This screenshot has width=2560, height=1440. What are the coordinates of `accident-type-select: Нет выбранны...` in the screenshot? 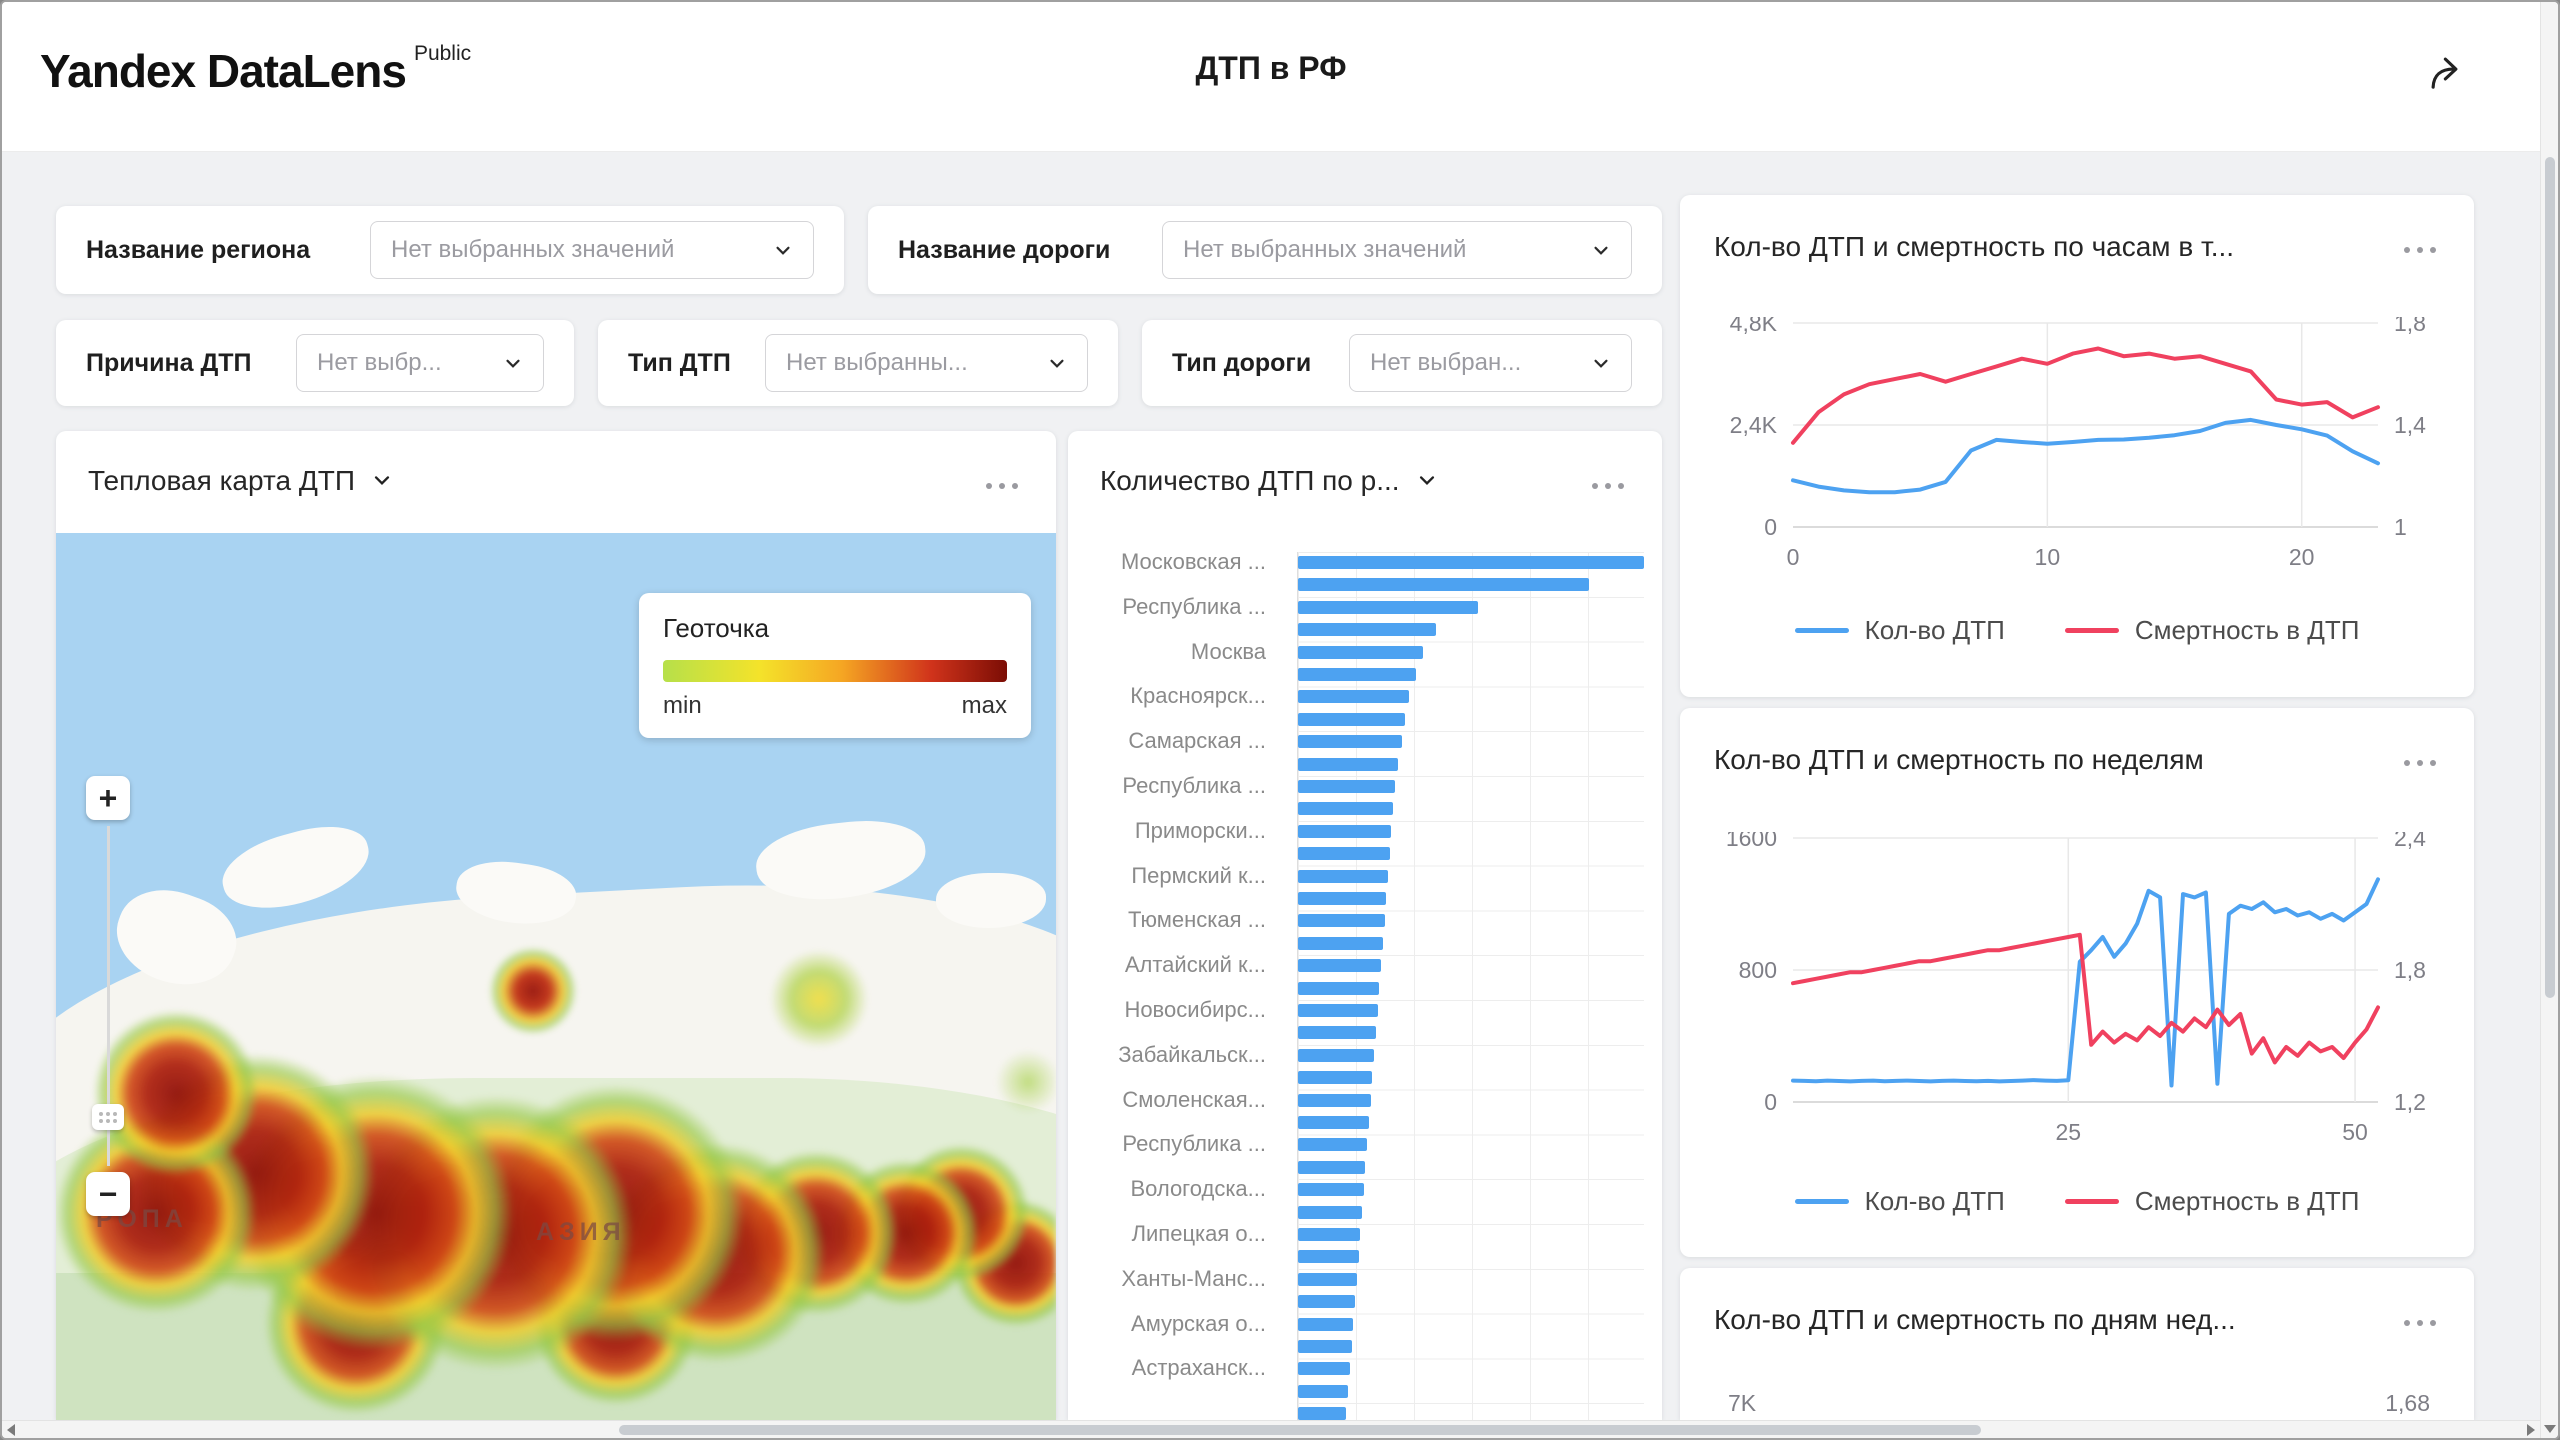 It's located at (926, 363).